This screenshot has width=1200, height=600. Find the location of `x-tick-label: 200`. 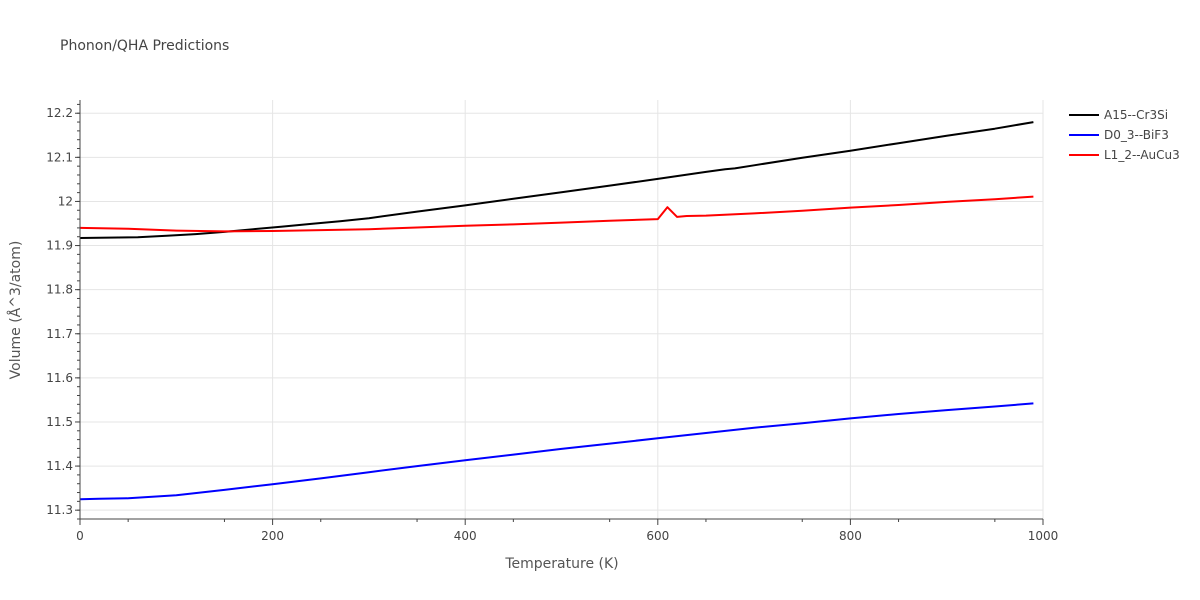

x-tick-label: 200 is located at coordinates (272, 536).